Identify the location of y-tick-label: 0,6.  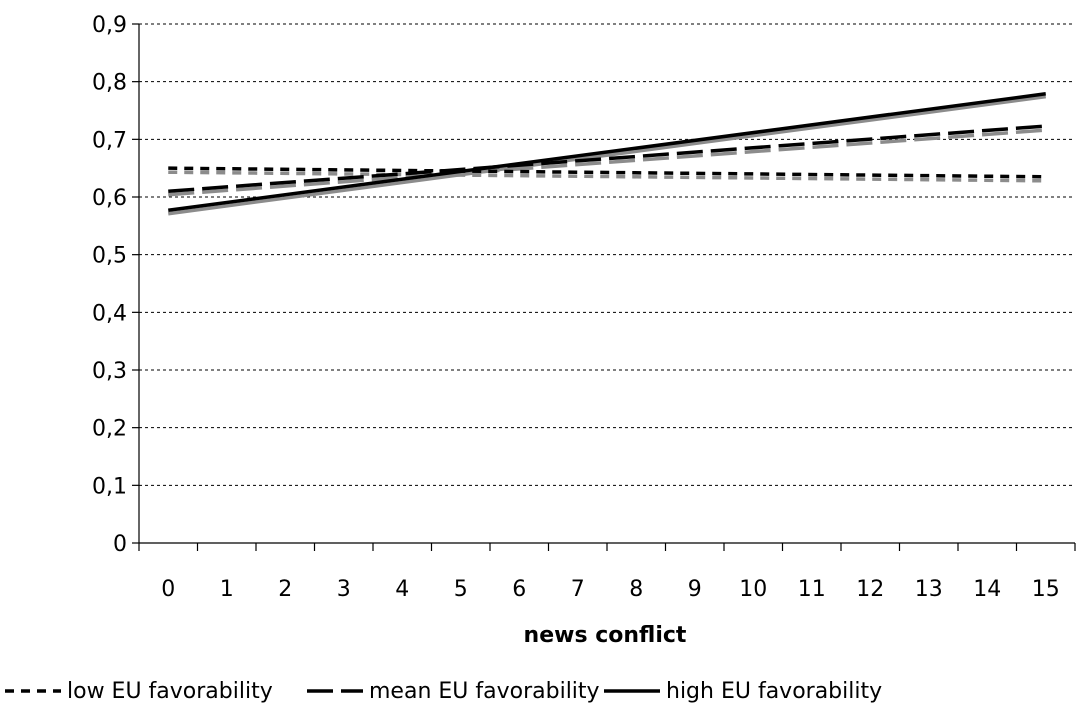
(109, 198).